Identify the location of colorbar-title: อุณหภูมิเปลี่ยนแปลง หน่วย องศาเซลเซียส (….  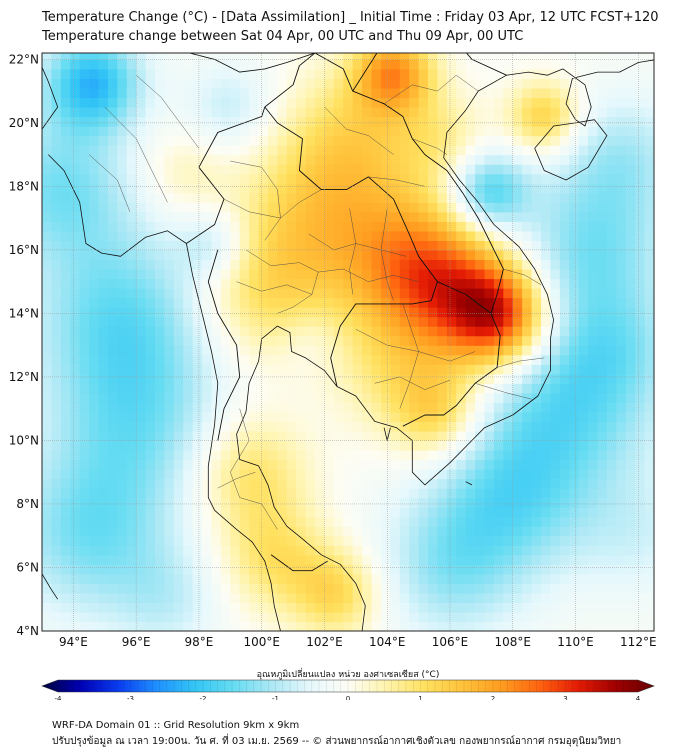
(348, 673).